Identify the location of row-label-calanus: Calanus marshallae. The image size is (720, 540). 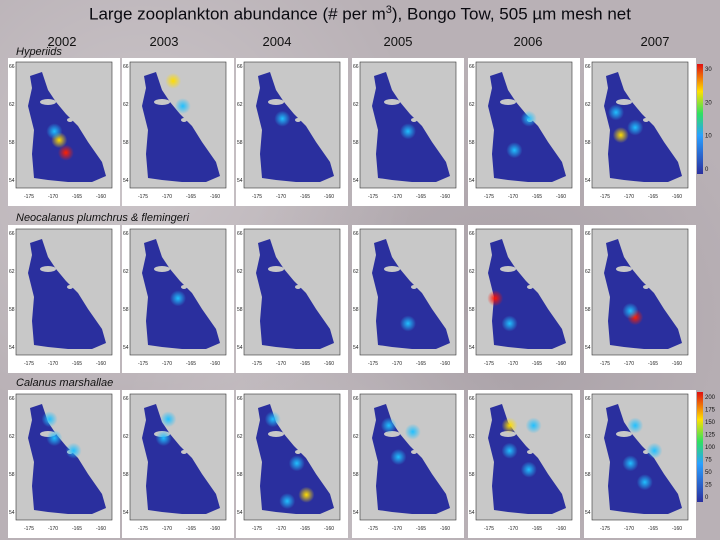
(65, 383).